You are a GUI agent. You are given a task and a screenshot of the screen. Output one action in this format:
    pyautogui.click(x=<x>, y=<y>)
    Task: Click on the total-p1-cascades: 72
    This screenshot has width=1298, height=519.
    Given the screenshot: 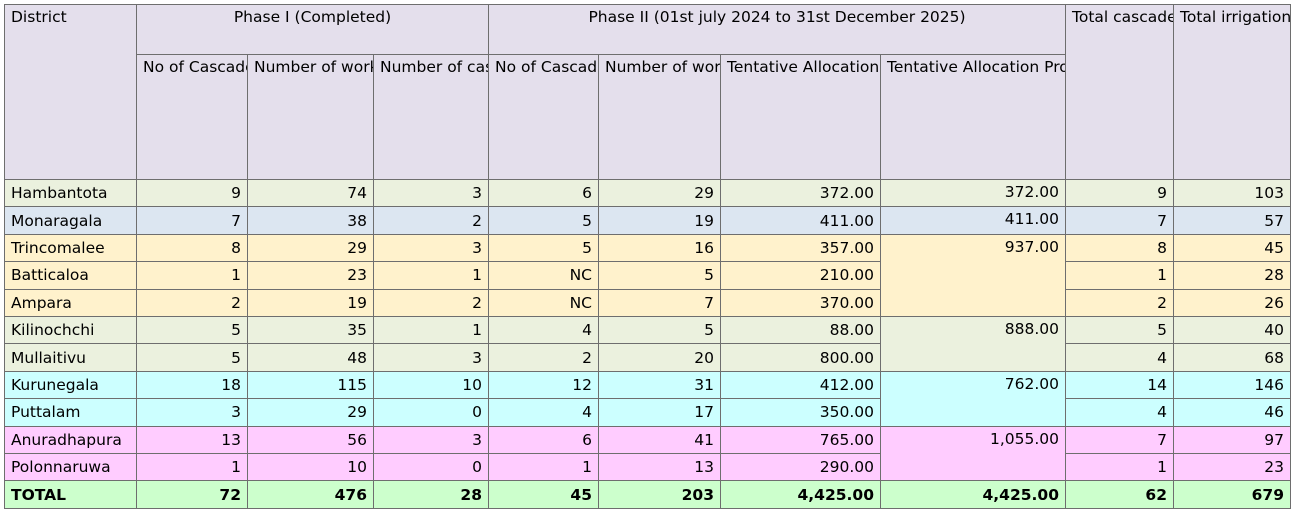 What is the action you would take?
    pyautogui.click(x=192, y=494)
    